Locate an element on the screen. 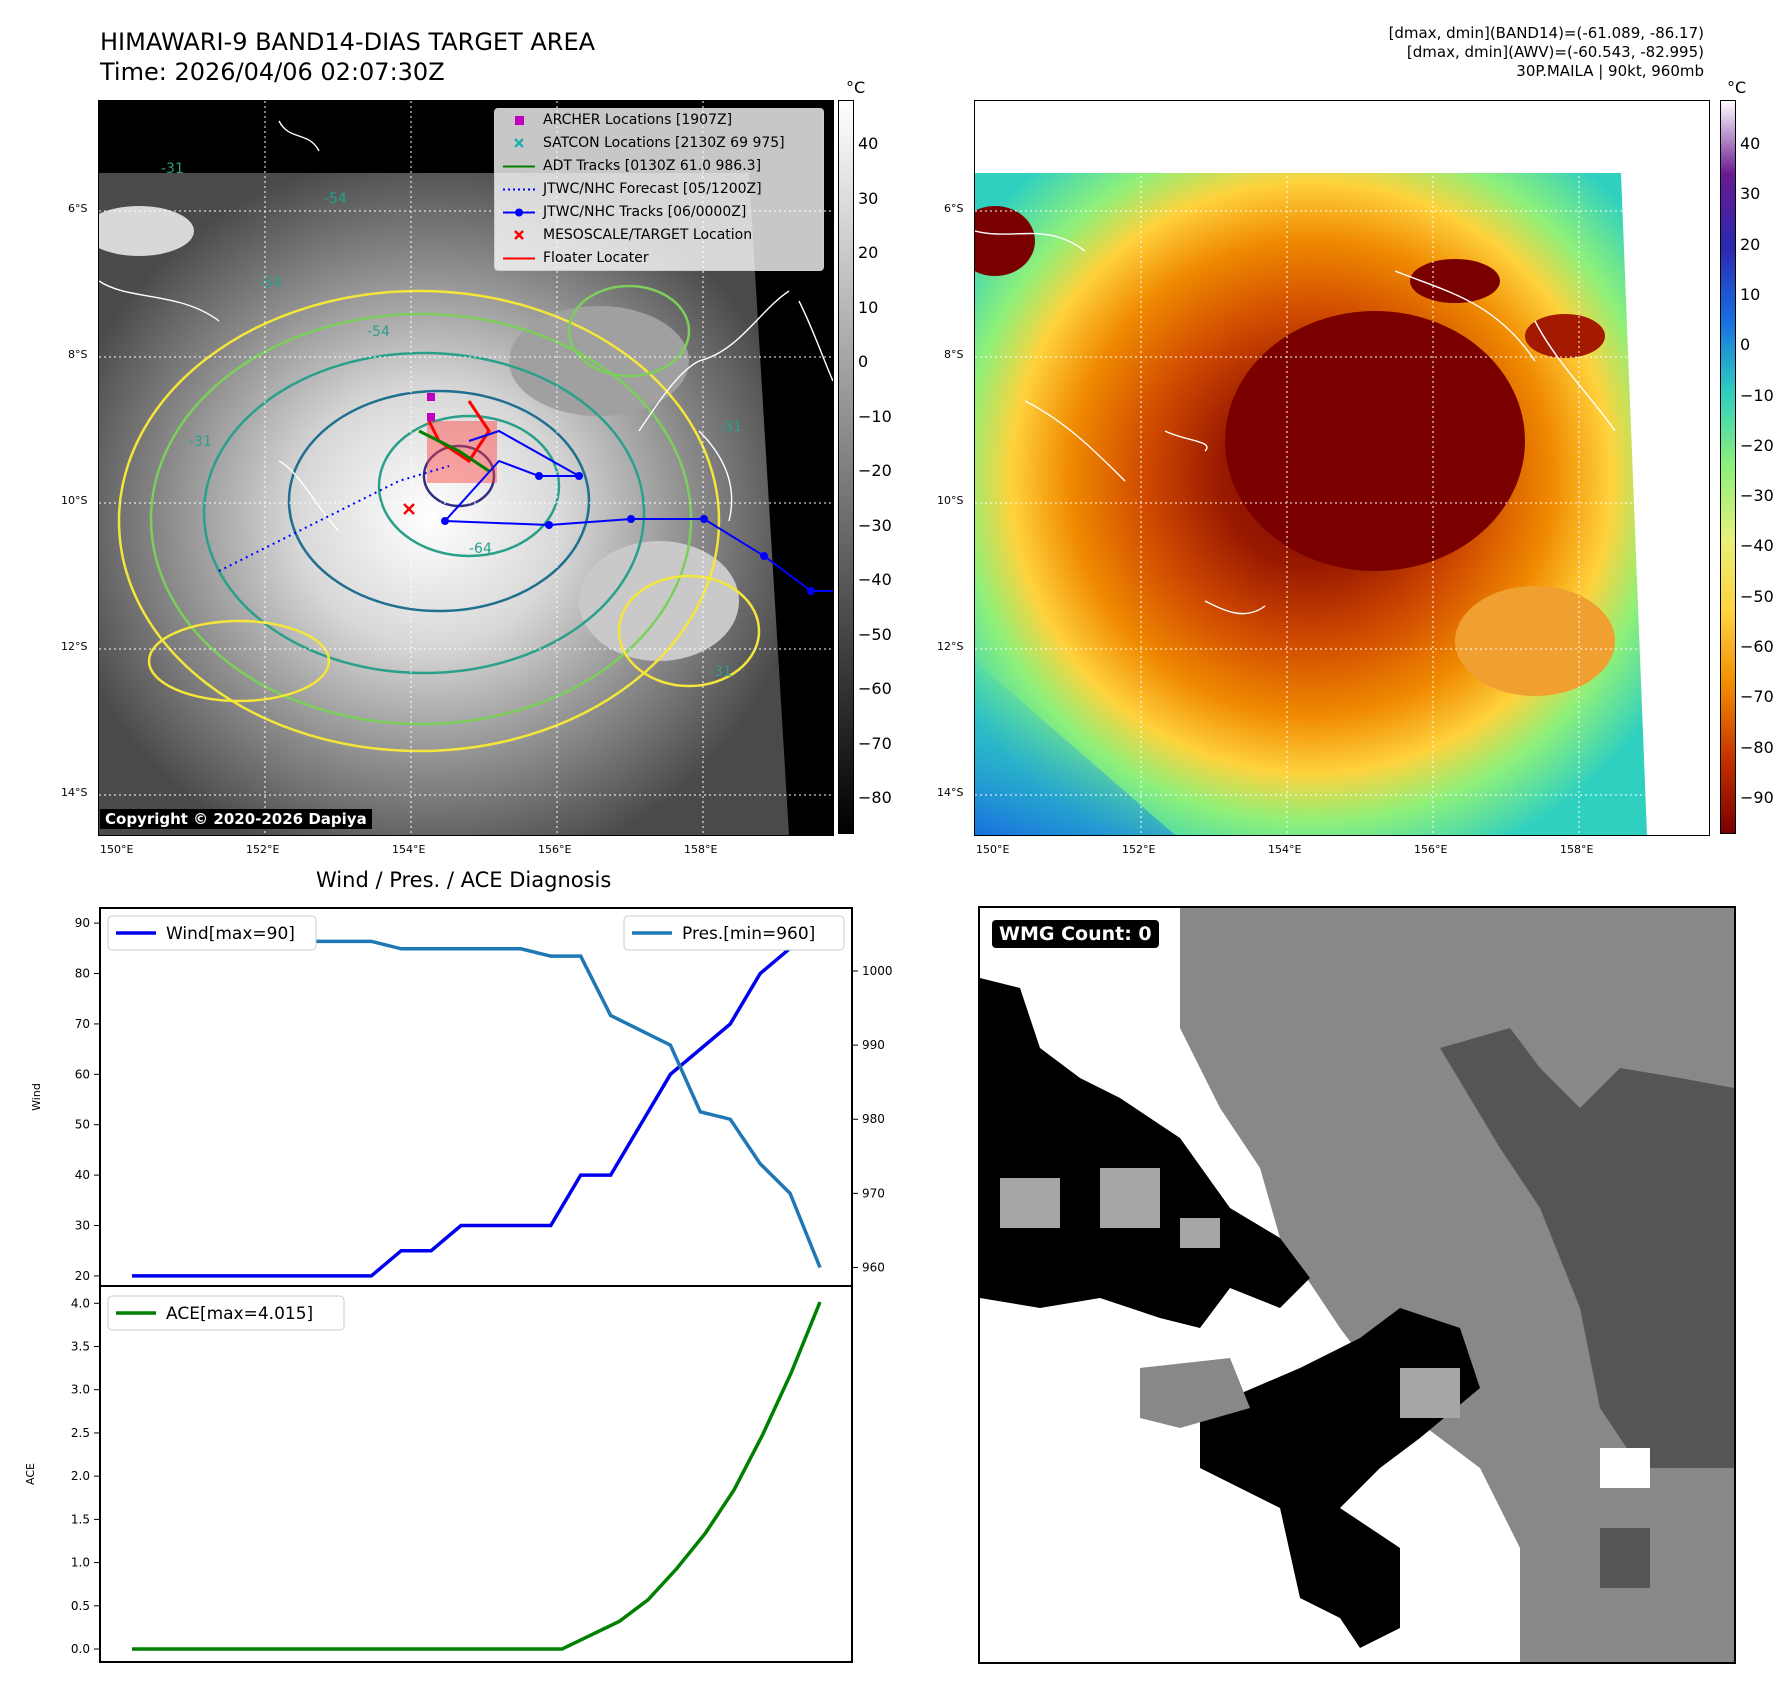 This screenshot has height=1690, width=1792. awv-colorbar-tick: 40 is located at coordinates (1750, 143).